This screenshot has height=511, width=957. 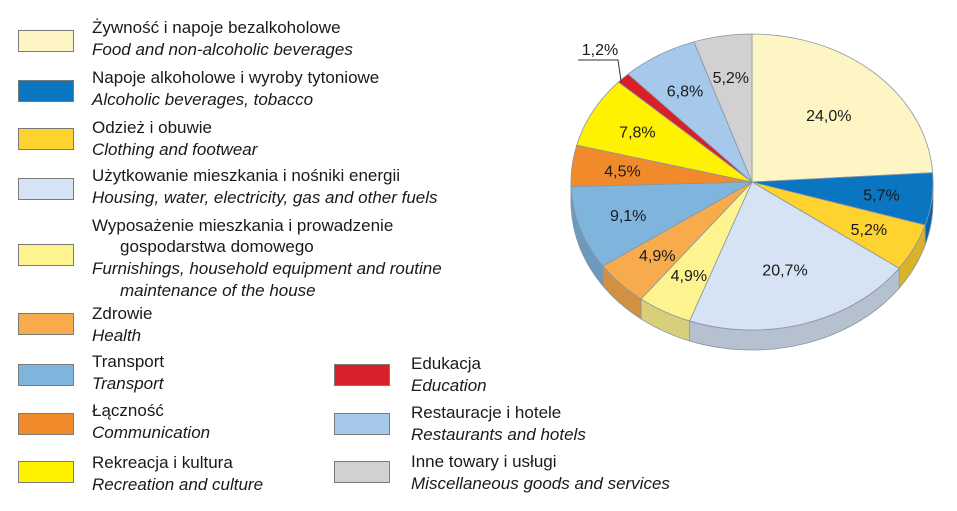 What do you see at coordinates (216, 27) in the screenshot?
I see `legend-label-pl: Żywność i napoje bezalkoholowe` at bounding box center [216, 27].